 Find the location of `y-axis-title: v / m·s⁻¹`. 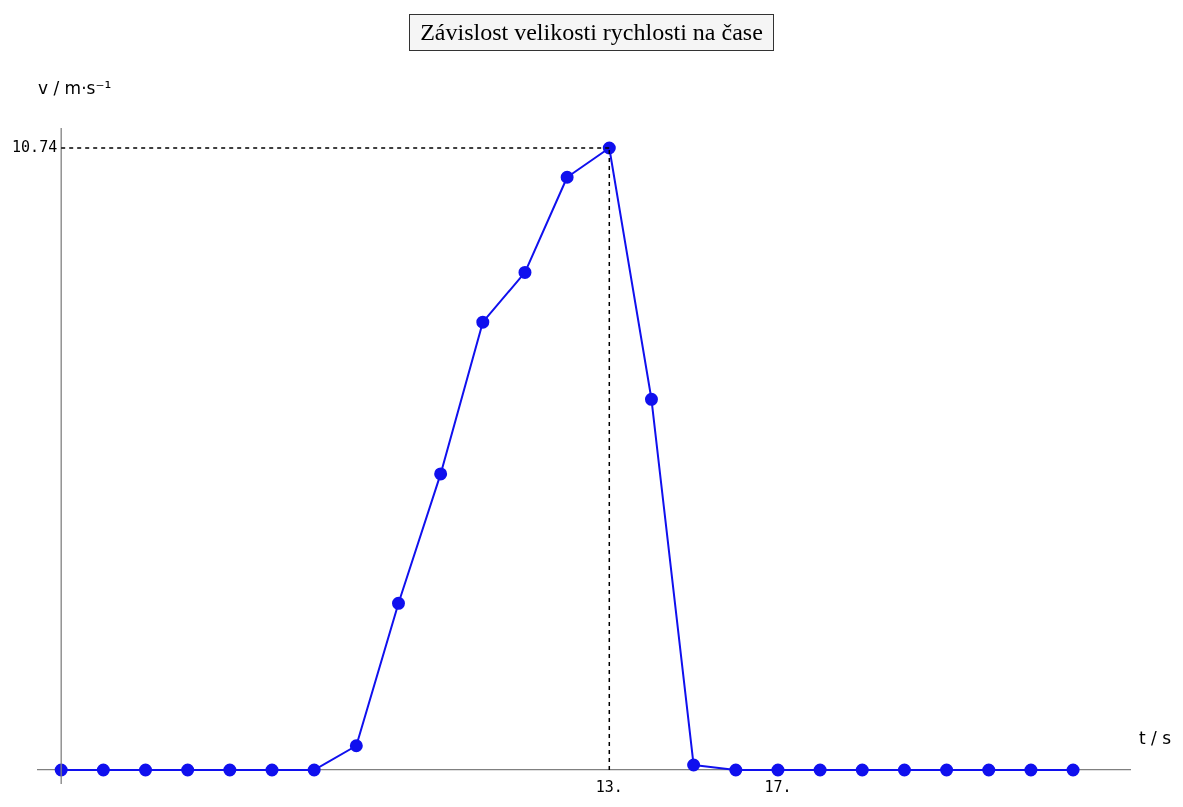

y-axis-title: v / m·s⁻¹ is located at coordinates (75, 88).